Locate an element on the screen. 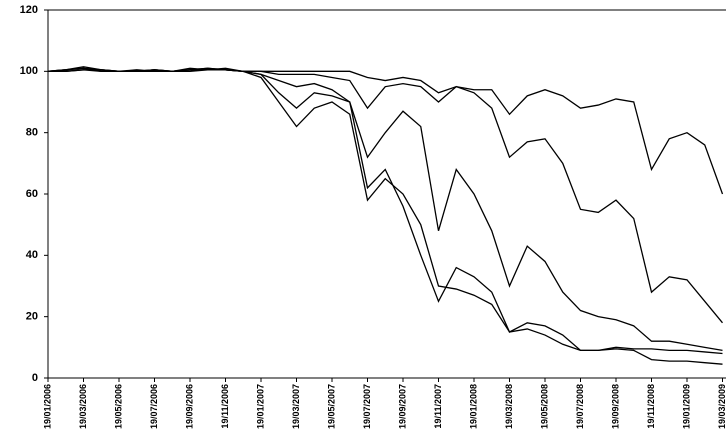  x-tick-label: 19/11/2008 is located at coordinates (651, 406).